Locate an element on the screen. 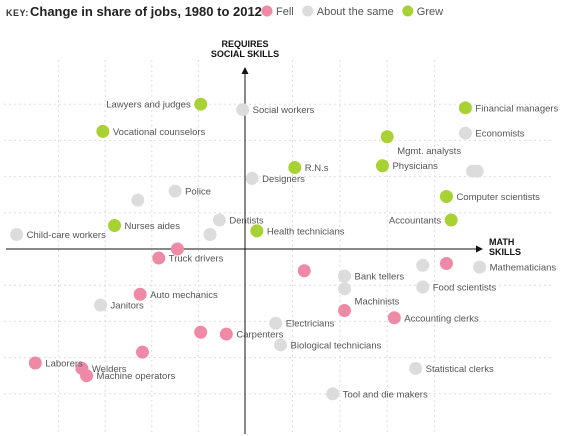 The width and height of the screenshot is (562, 436). point-label: Dentists is located at coordinates (246, 221).